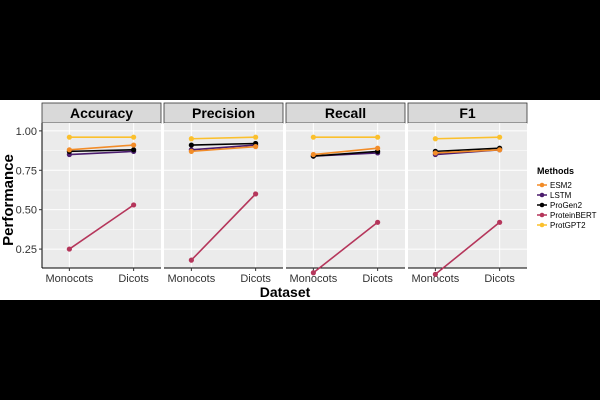 The image size is (600, 400). Describe the element at coordinates (573, 215) in the screenshot. I see `legend-label: ProteinBERT` at that location.